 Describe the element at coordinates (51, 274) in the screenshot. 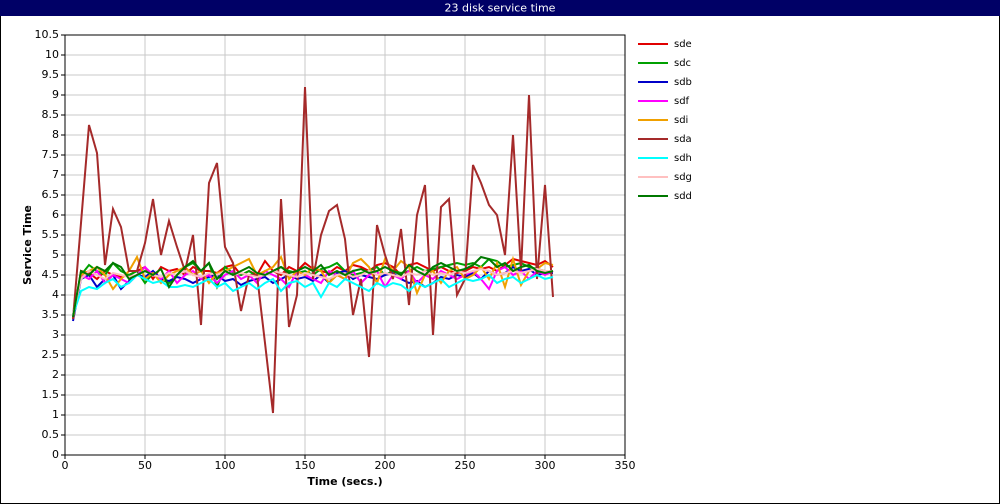

I see `y-tick-label: 4.5` at that location.